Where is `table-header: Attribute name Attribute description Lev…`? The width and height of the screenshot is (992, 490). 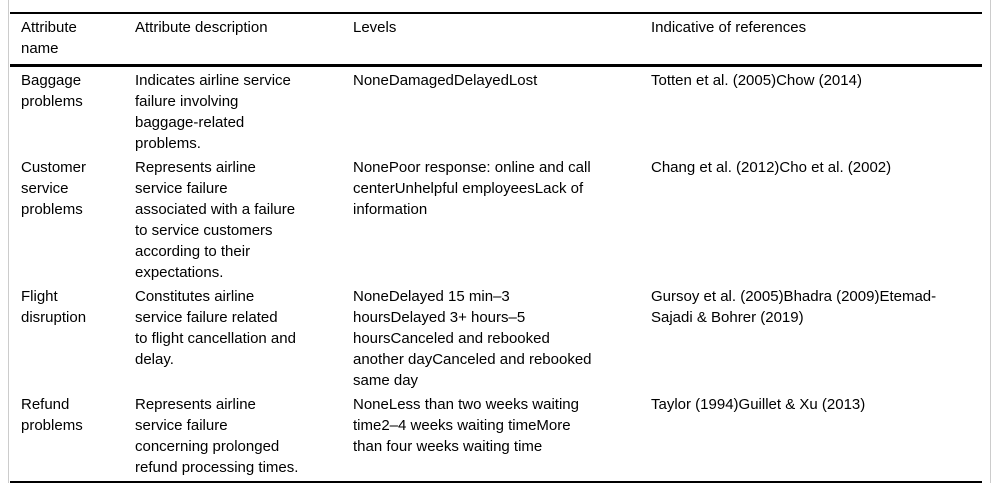
table-header: Attribute name Attribute description Lev… is located at coordinates (496, 40).